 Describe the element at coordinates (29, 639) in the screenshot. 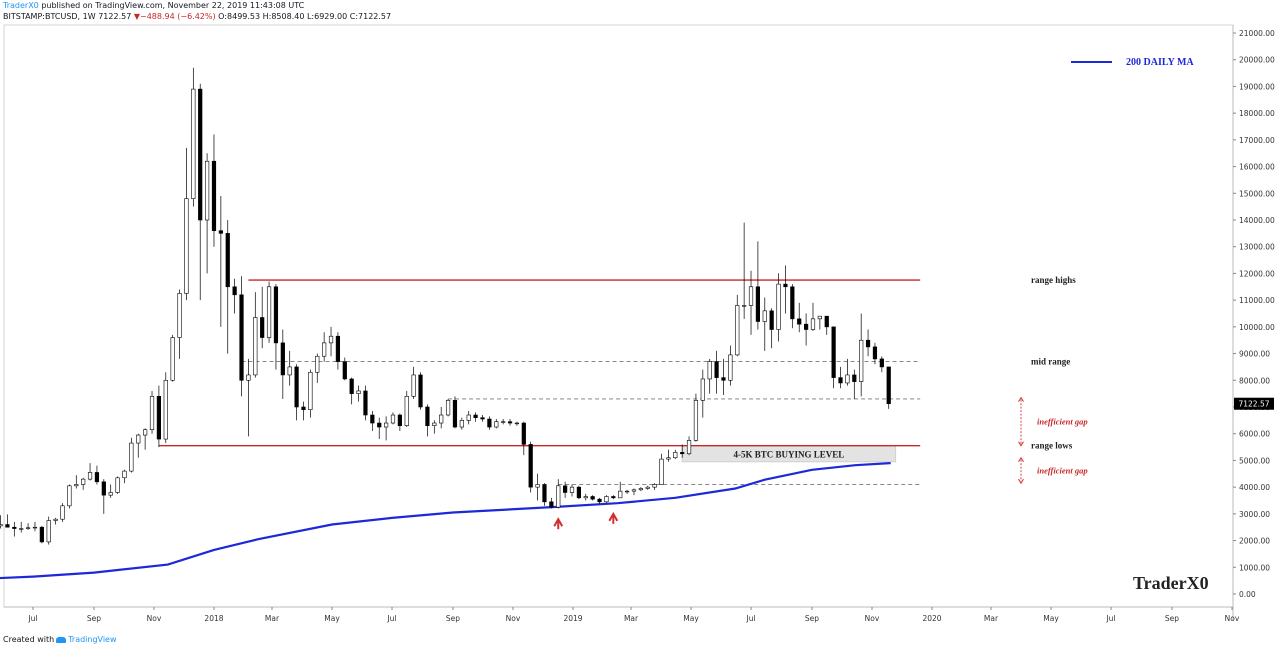

I see `created-with-text: Created with` at that location.